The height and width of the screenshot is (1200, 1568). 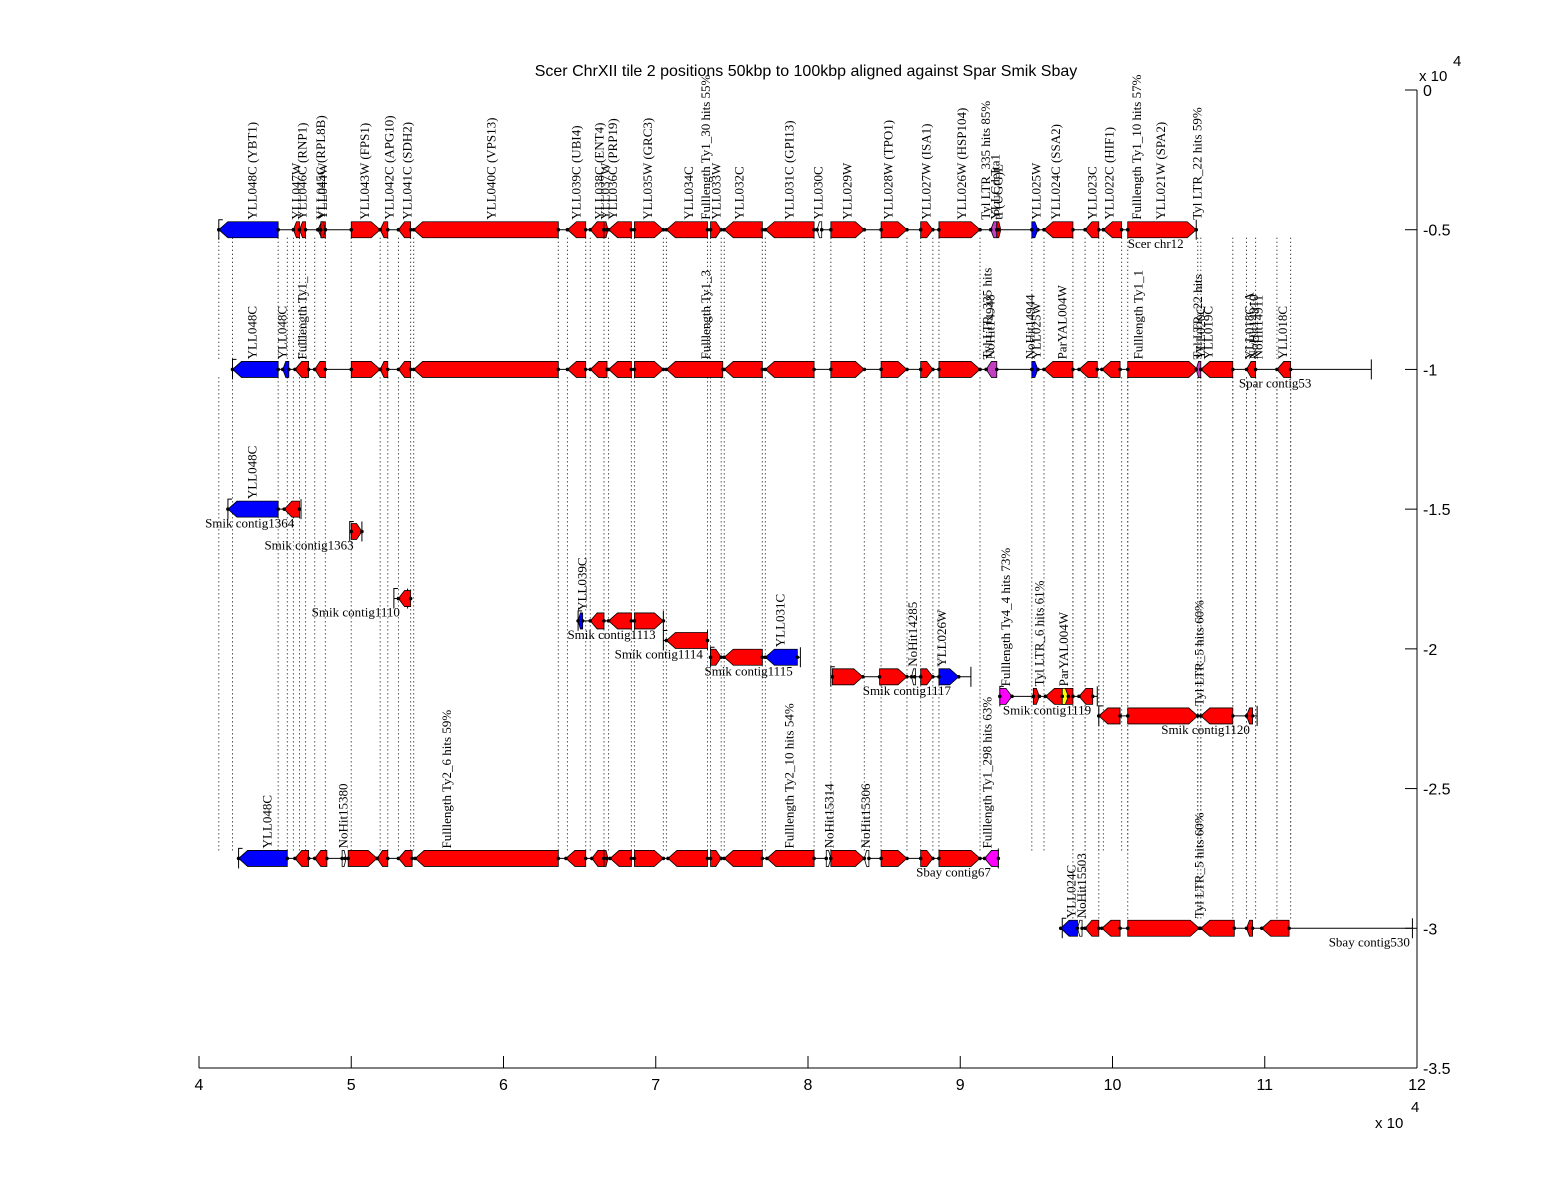 What do you see at coordinates (738, 192) in the screenshot?
I see `gene-label: YLL032C` at bounding box center [738, 192].